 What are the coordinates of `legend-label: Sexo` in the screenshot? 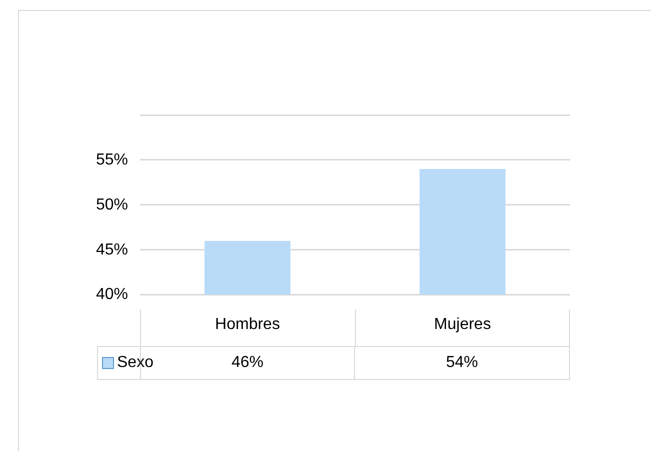 It's located at (135, 363).